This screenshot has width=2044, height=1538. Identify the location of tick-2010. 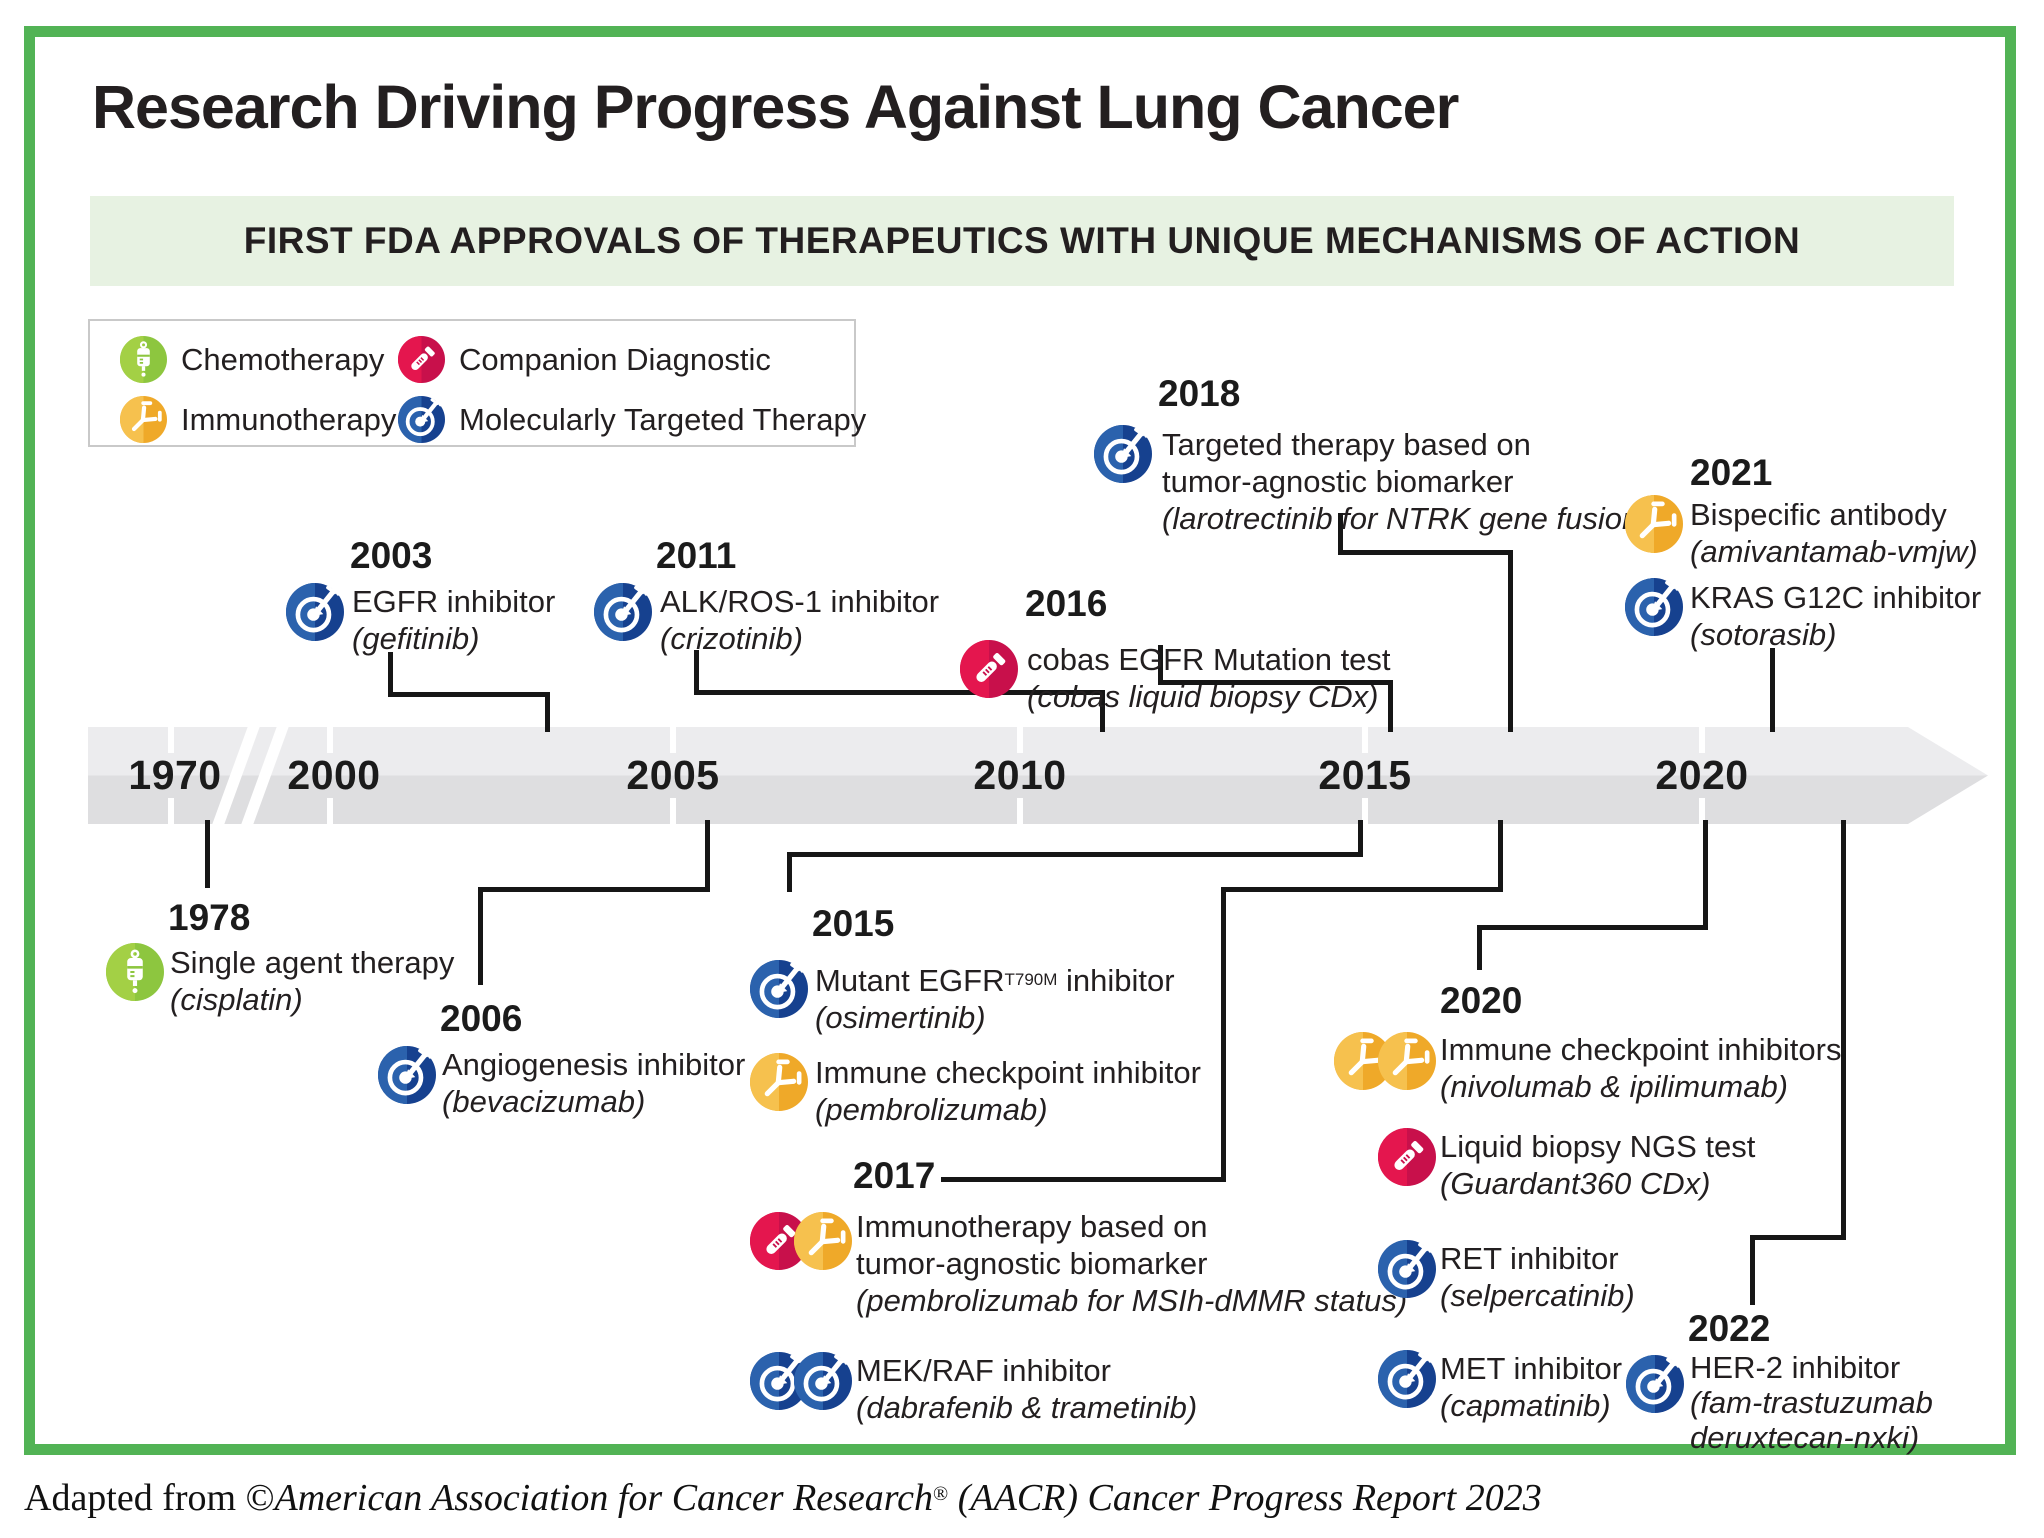
(1020, 740).